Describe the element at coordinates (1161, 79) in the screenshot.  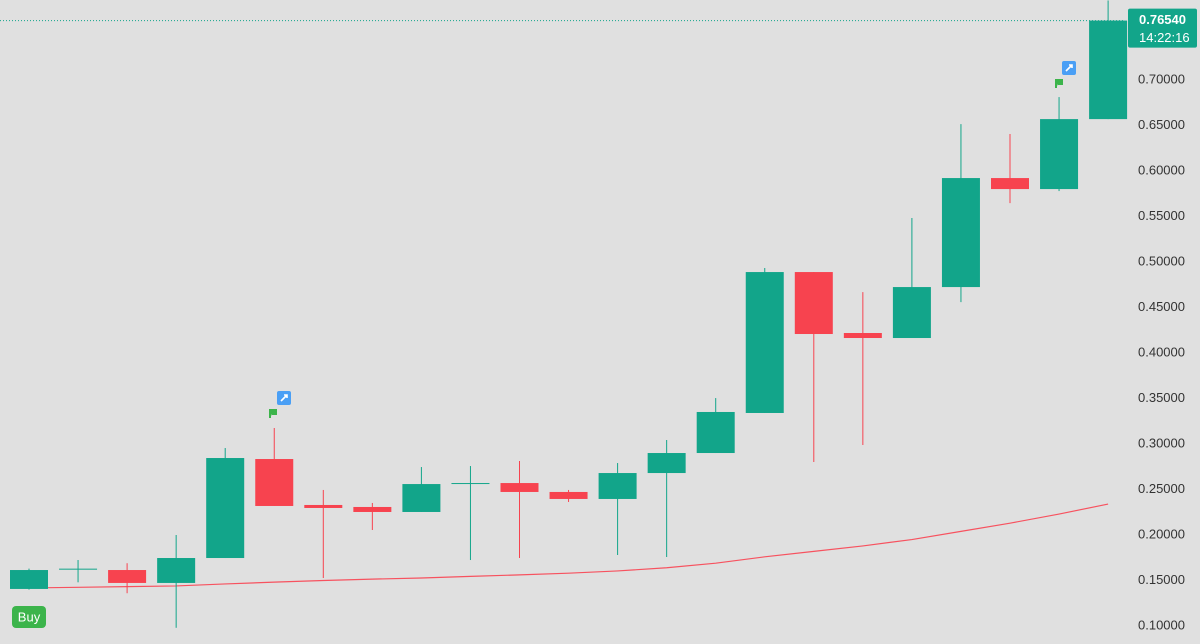
I see `y-tick-label: 0.70000` at that location.